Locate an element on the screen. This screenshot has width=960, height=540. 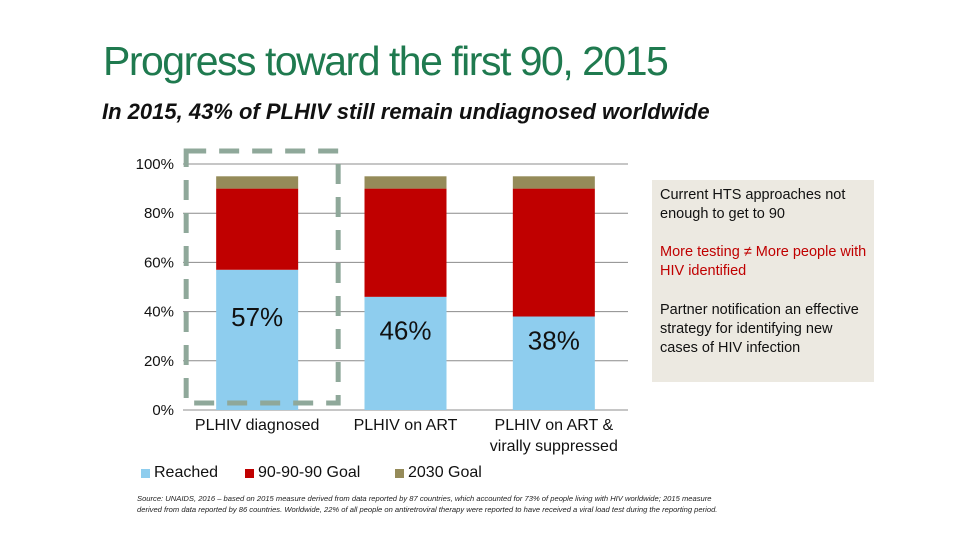
category-label: PLHIV diagnosed is located at coordinates (257, 425).